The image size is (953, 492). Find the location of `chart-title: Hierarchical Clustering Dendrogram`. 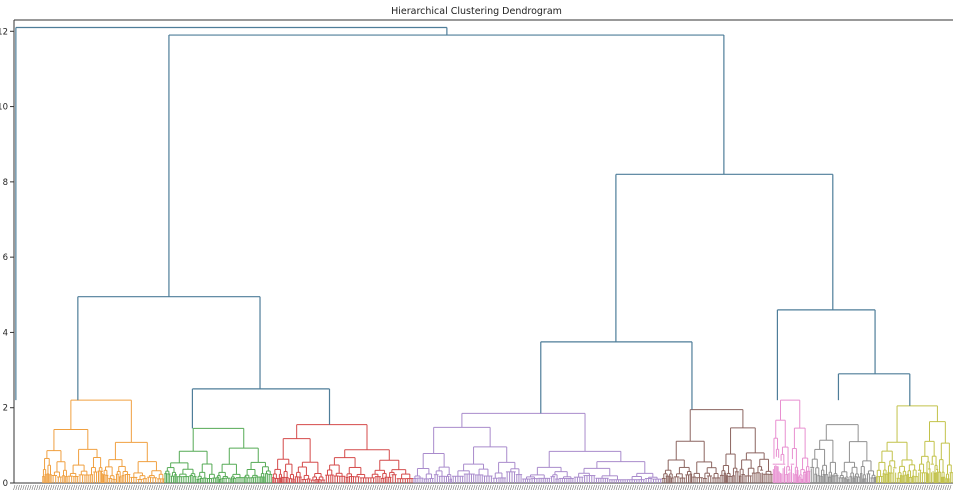

chart-title: Hierarchical Clustering Dendrogram is located at coordinates (476, 11).